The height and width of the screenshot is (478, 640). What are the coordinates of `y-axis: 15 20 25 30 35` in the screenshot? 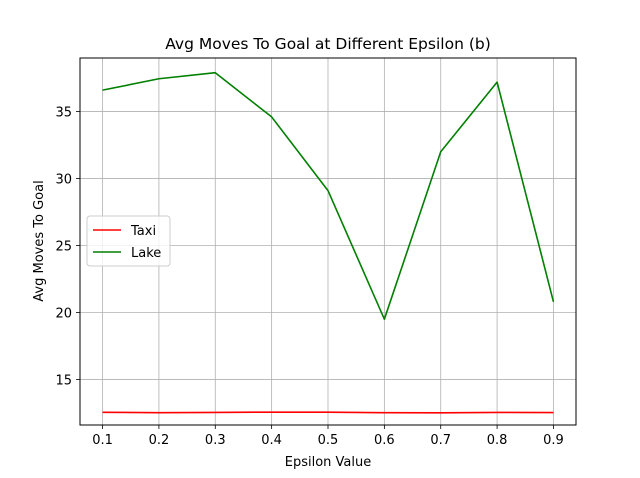 It's located at (67, 247).